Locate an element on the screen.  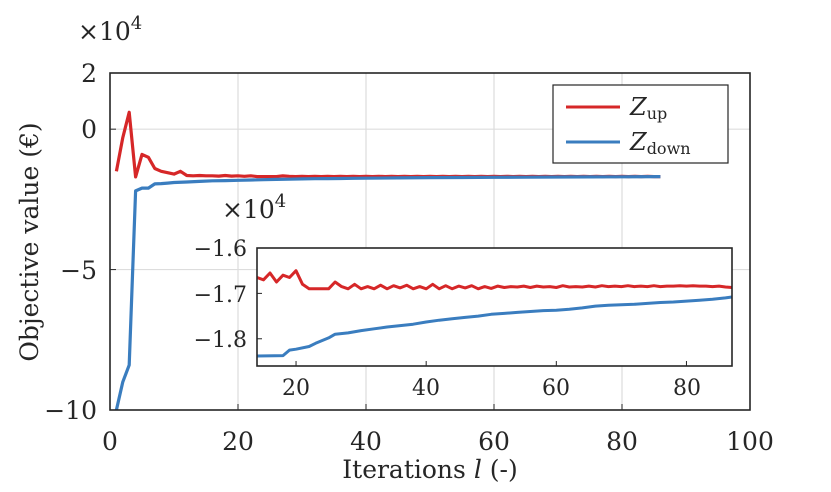
multiplier-exponent: 4 is located at coordinates (136, 23).